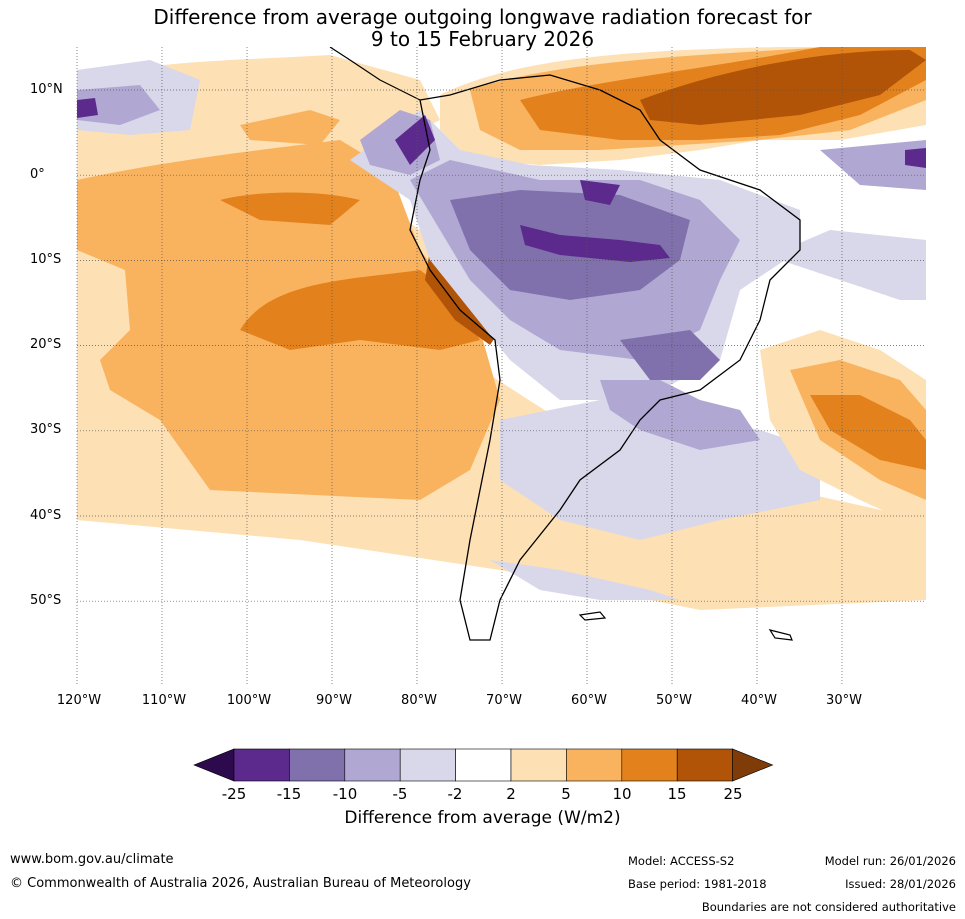 This screenshot has height=919, width=965. What do you see at coordinates (589, 700) in the screenshot?
I see `lon-label: 60°W` at bounding box center [589, 700].